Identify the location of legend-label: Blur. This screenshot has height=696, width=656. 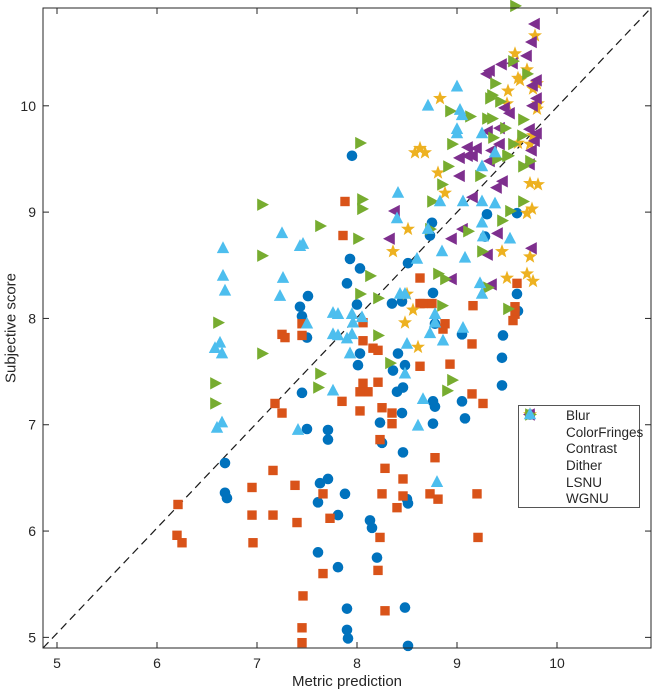
(578, 416).